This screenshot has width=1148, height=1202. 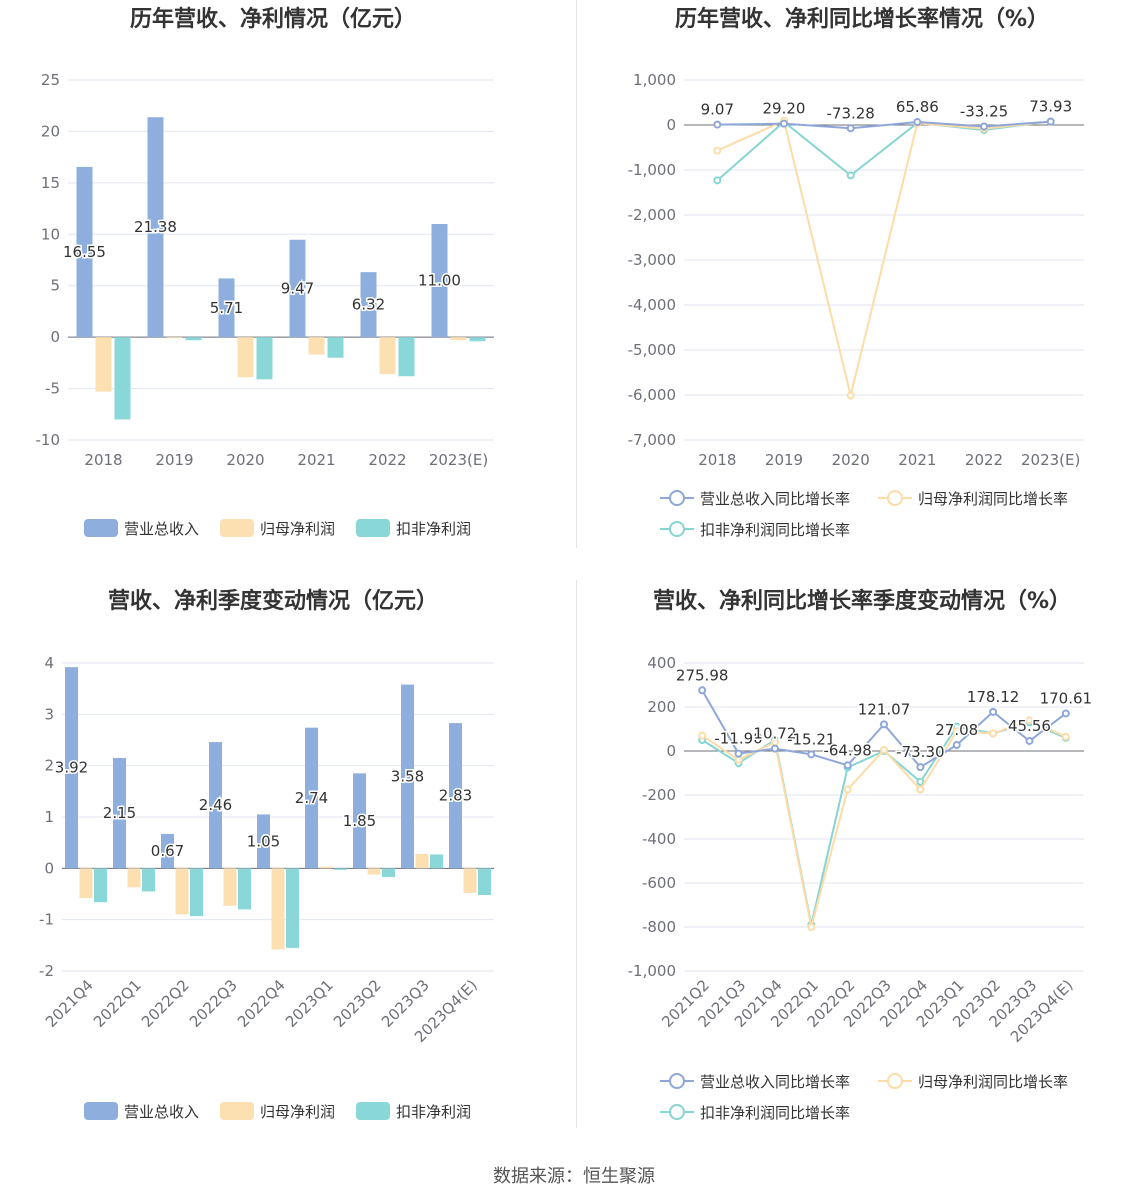 What do you see at coordinates (117, 1003) in the screenshot?
I see `x-tick-label: 2022Q1` at bounding box center [117, 1003].